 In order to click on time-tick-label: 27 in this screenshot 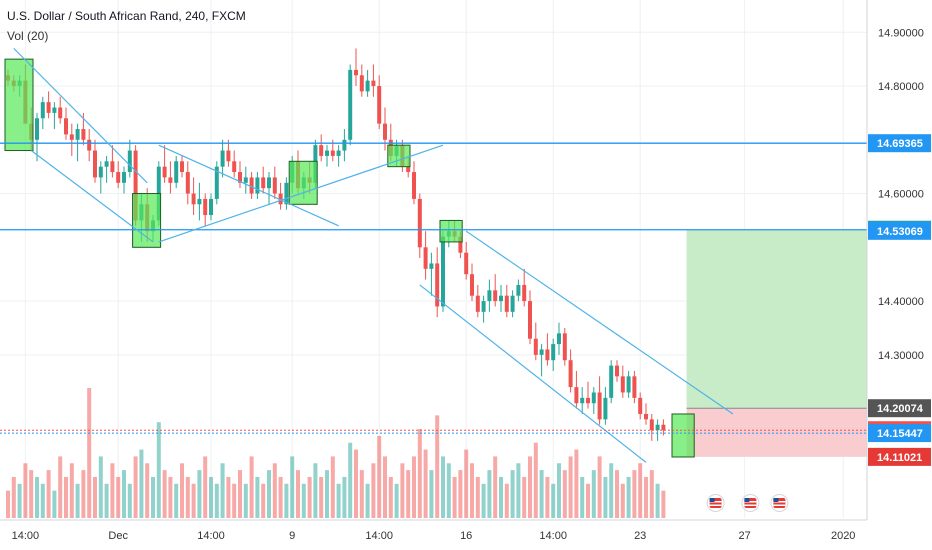, I will do `click(744, 536)`.